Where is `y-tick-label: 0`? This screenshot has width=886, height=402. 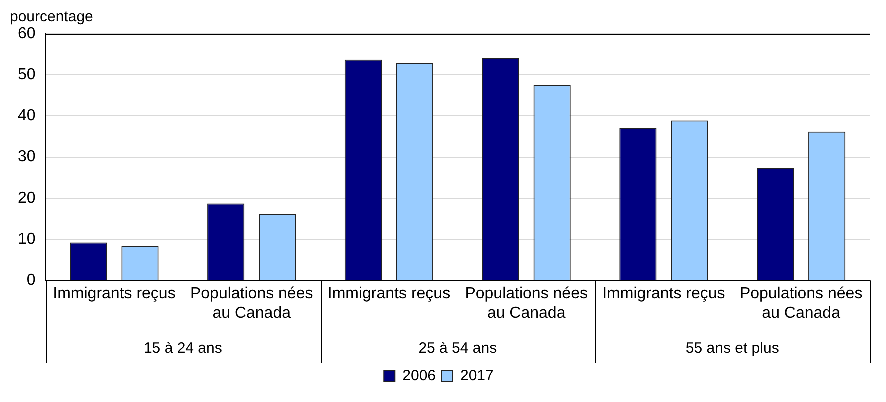 y-tick-label: 0 is located at coordinates (31, 281).